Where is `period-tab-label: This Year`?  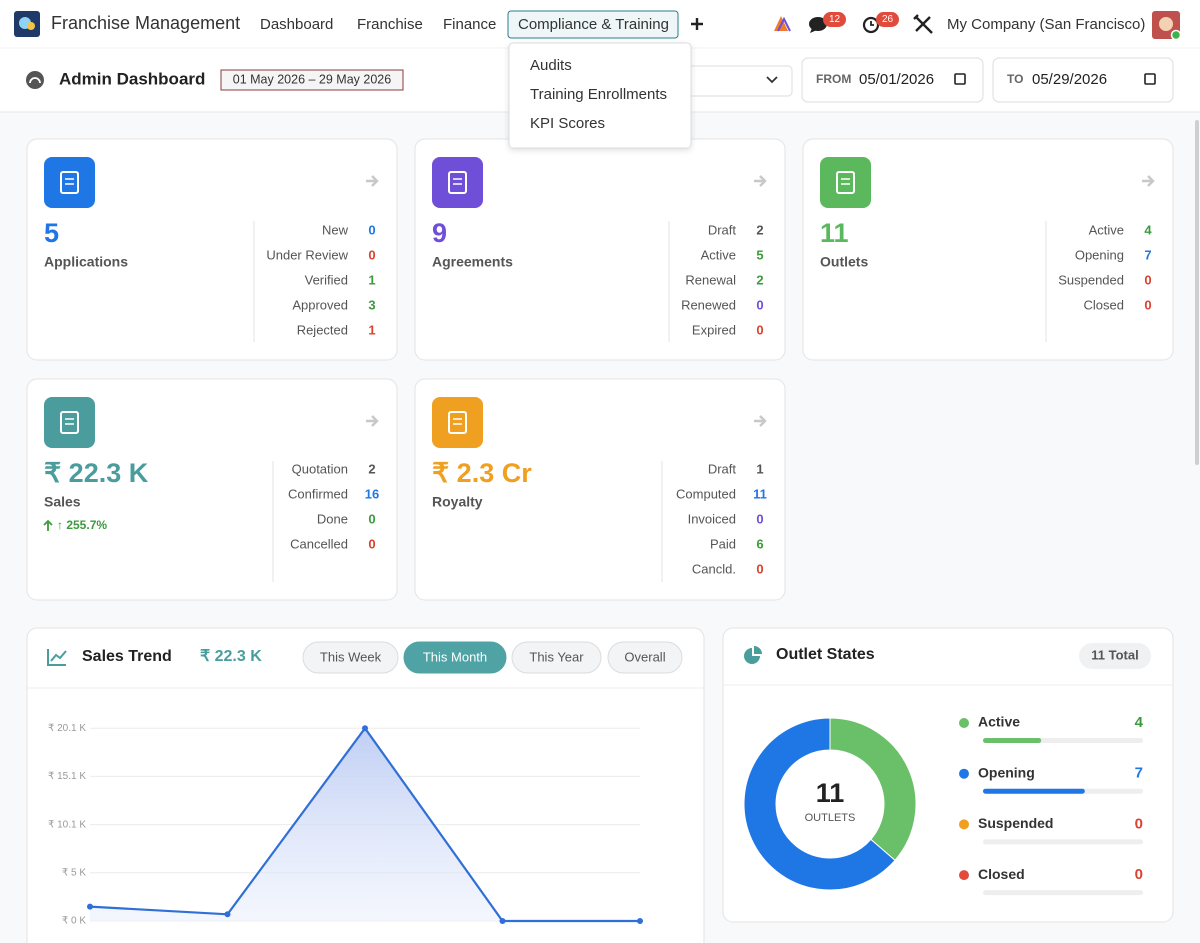
period-tab-label: This Year is located at coordinates (556, 656).